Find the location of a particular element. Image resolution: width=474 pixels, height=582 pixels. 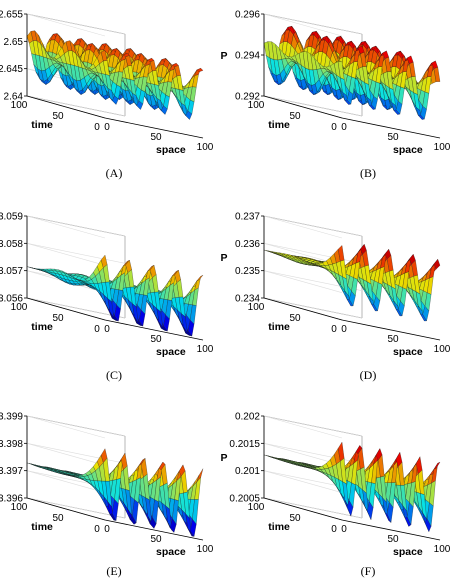

z-tick-label: 3.058 is located at coordinates (11, 244).